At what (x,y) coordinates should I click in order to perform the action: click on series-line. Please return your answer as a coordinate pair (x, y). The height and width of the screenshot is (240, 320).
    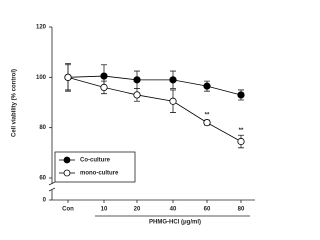
    Looking at the image, I should click on (154, 85).